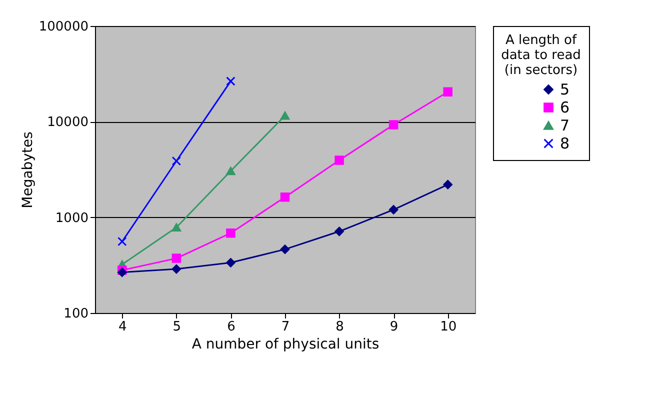  Describe the element at coordinates (286, 344) in the screenshot. I see `x-axis-title: A number of physical units` at that location.